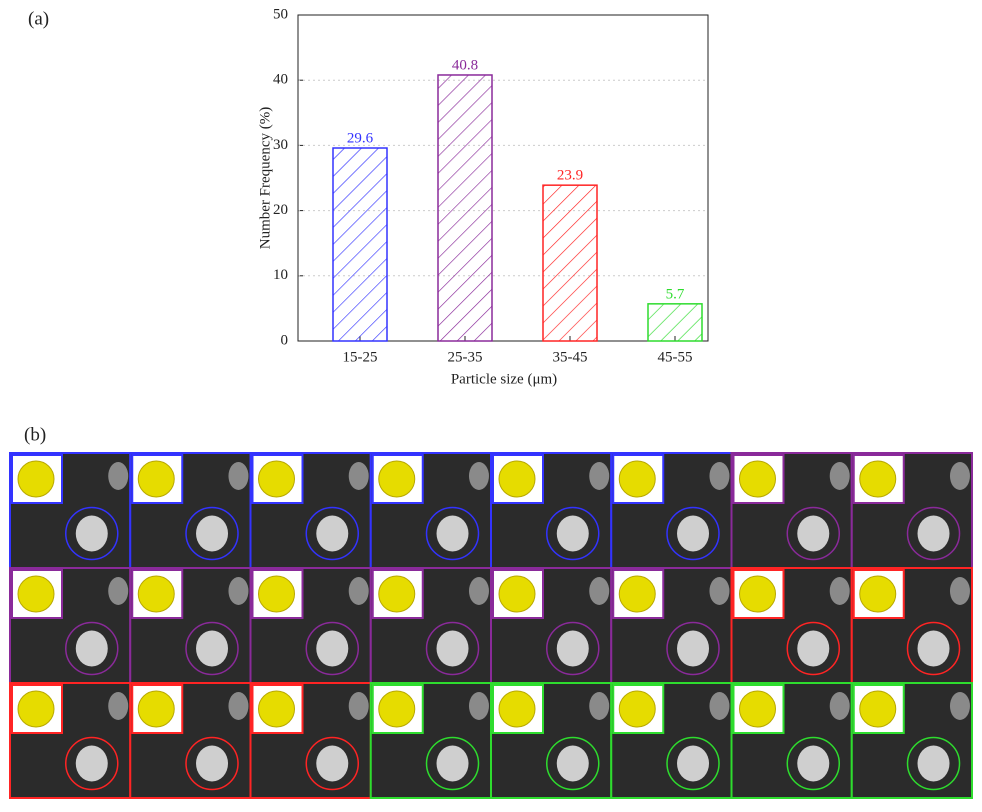 This screenshot has height=812, width=982. I want to click on panel-label: (b), so click(35, 434).